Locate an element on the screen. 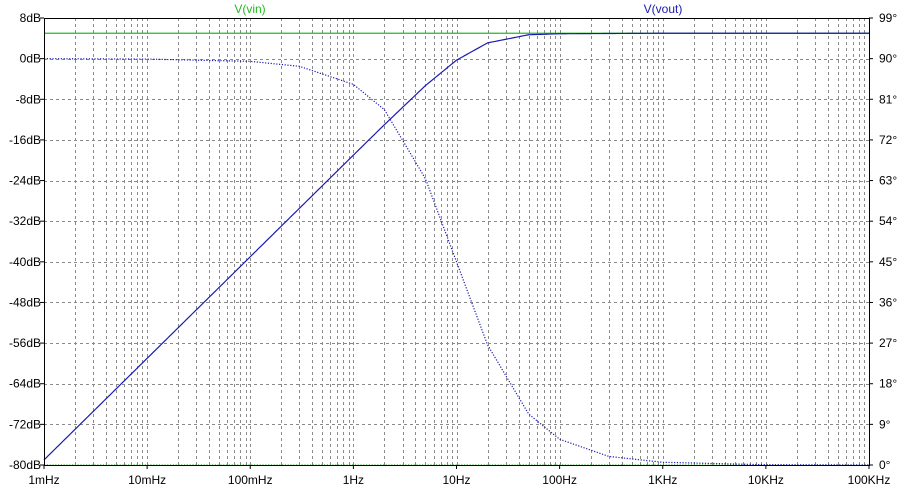  y-right-tick-label: 54° is located at coordinates (888, 221).